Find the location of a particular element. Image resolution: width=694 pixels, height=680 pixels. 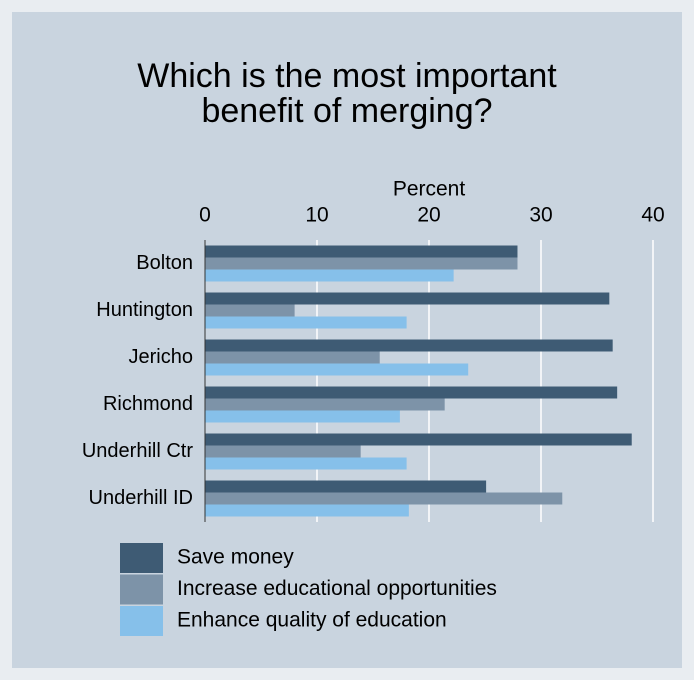

y-tick-label: Jericho is located at coordinates (161, 357).